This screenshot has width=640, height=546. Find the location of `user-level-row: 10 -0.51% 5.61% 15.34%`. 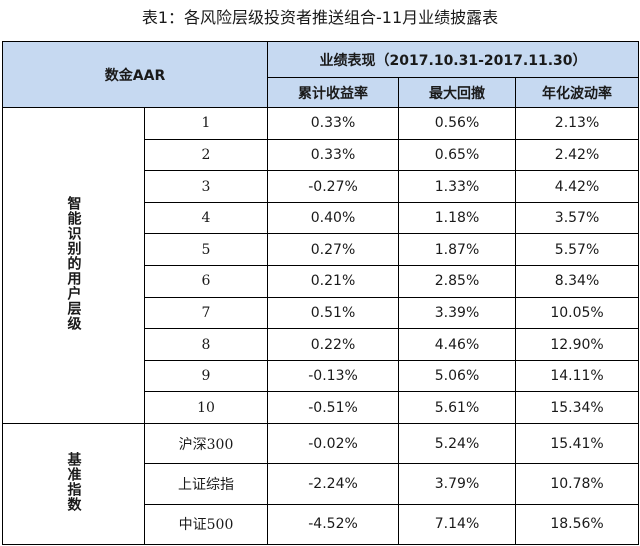

user-level-row: 10 -0.51% 5.61% 15.34% is located at coordinates (321, 408).